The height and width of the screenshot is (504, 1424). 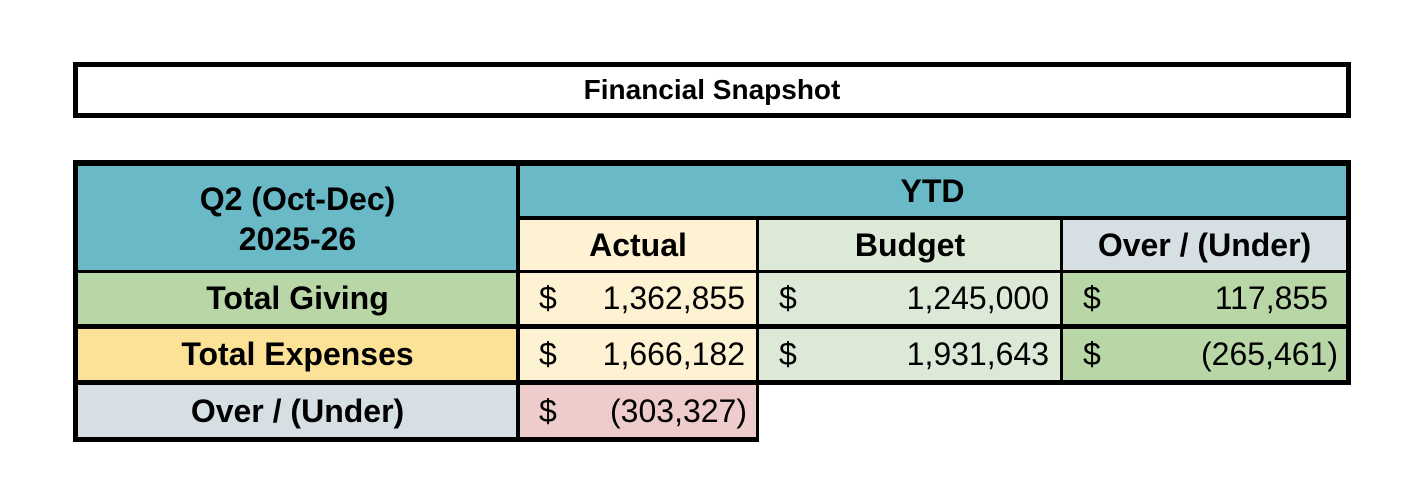 What do you see at coordinates (932, 218) in the screenshot?
I see `divider-ytd` at bounding box center [932, 218].